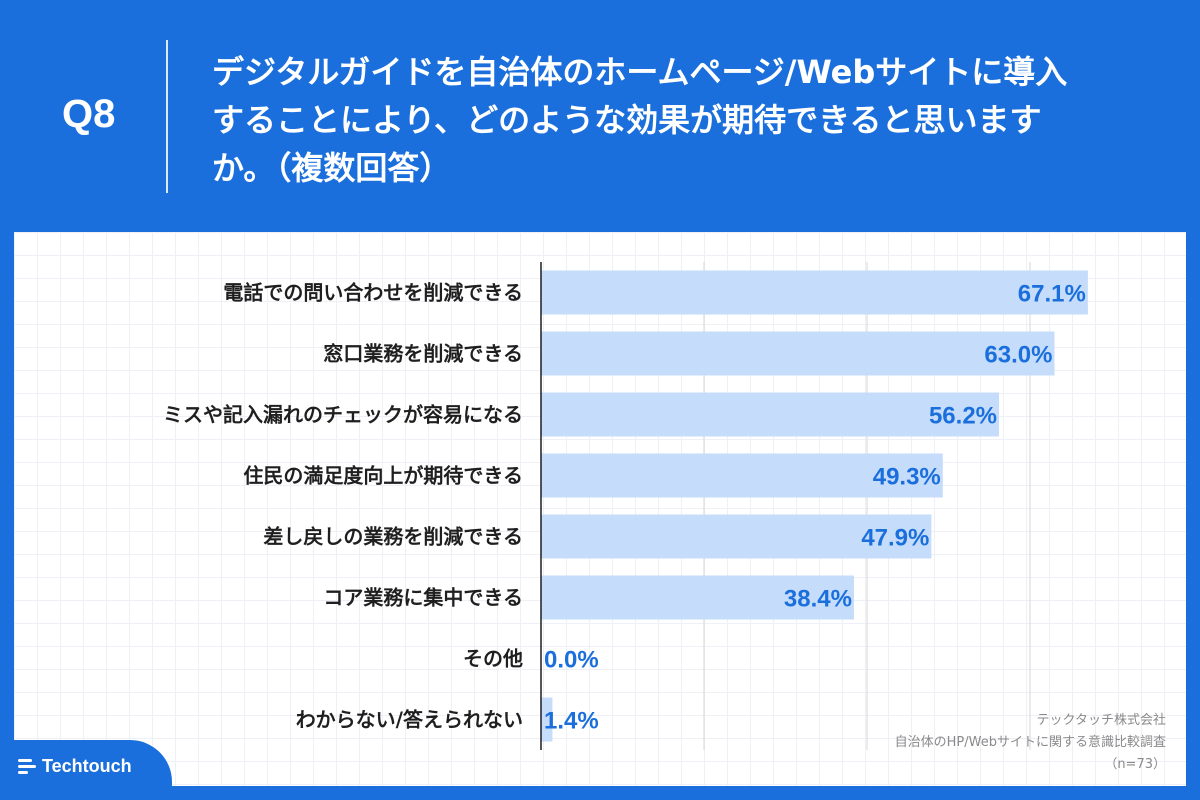  What do you see at coordinates (571, 660) in the screenshot?
I see `value-label-6: 0.0%` at bounding box center [571, 660].